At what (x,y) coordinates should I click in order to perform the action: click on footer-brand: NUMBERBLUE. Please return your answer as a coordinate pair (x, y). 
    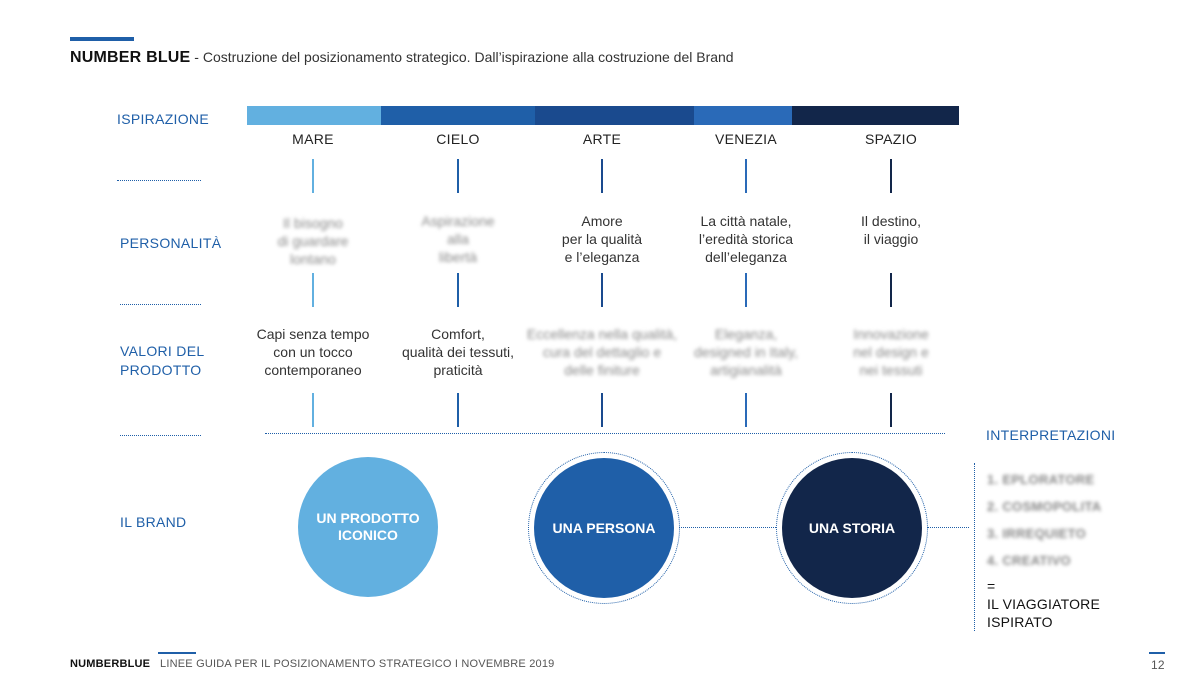
    Looking at the image, I should click on (110, 664).